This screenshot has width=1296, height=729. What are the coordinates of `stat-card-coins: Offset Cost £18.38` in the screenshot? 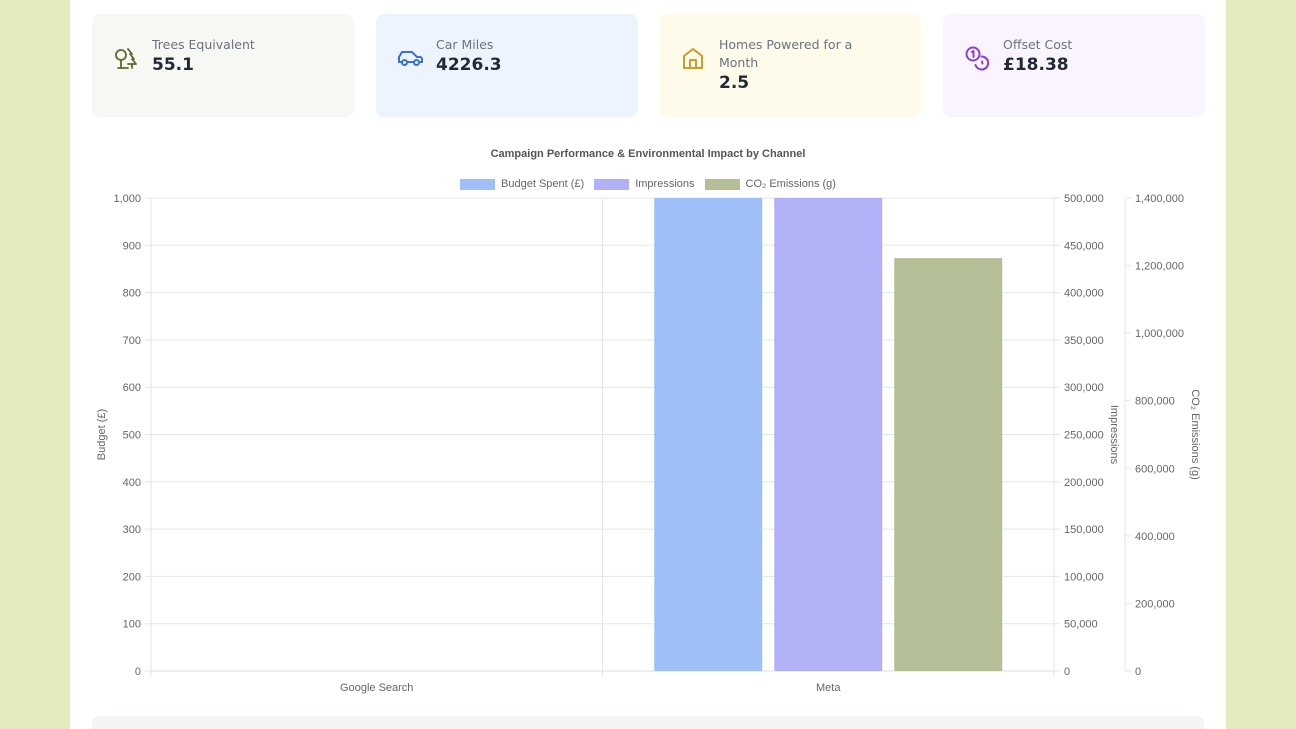 It's located at (1074, 65).